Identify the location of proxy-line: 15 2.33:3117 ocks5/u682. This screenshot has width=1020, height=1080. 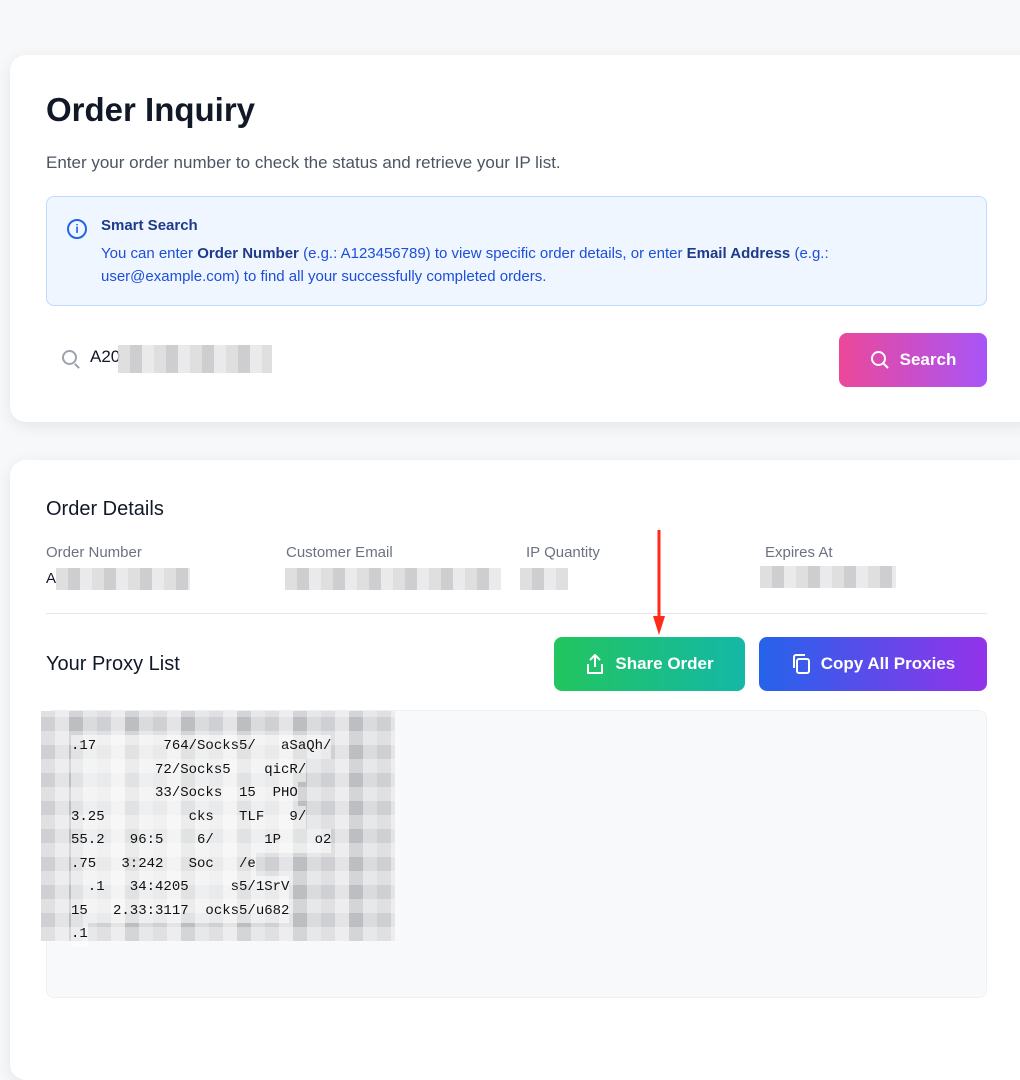
(180, 911).